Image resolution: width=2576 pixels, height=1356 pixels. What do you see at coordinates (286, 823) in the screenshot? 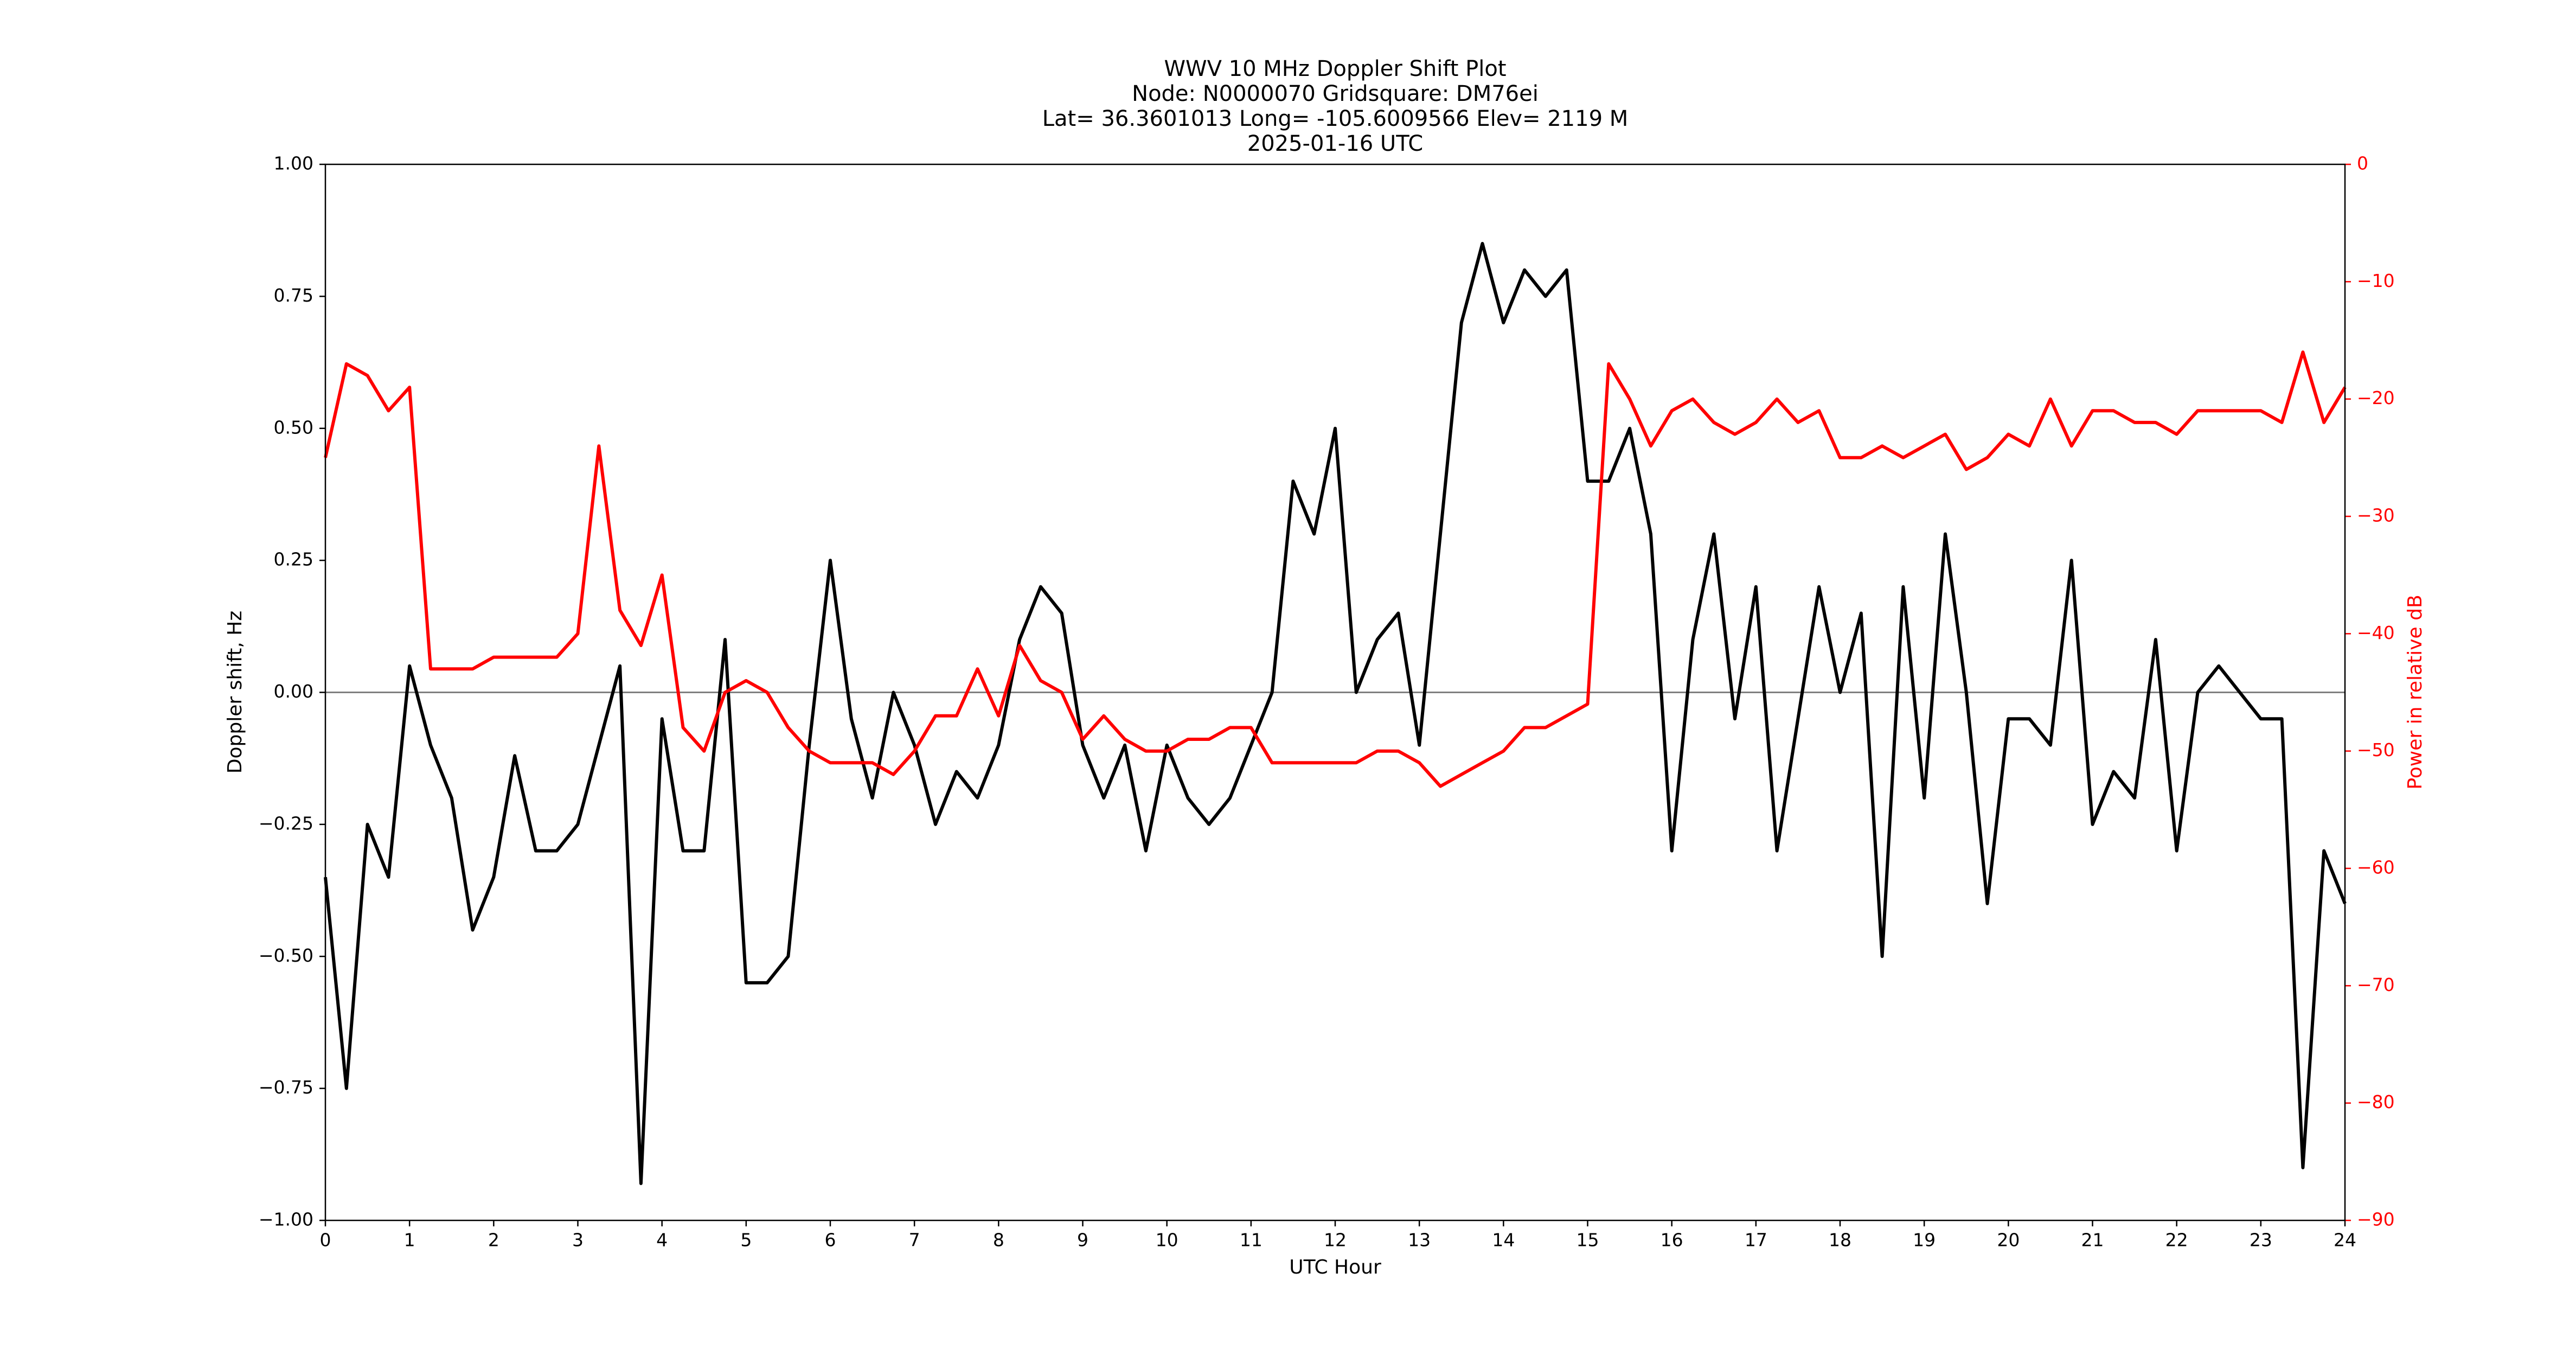
I see `y-tick-label: −0.25` at bounding box center [286, 823].